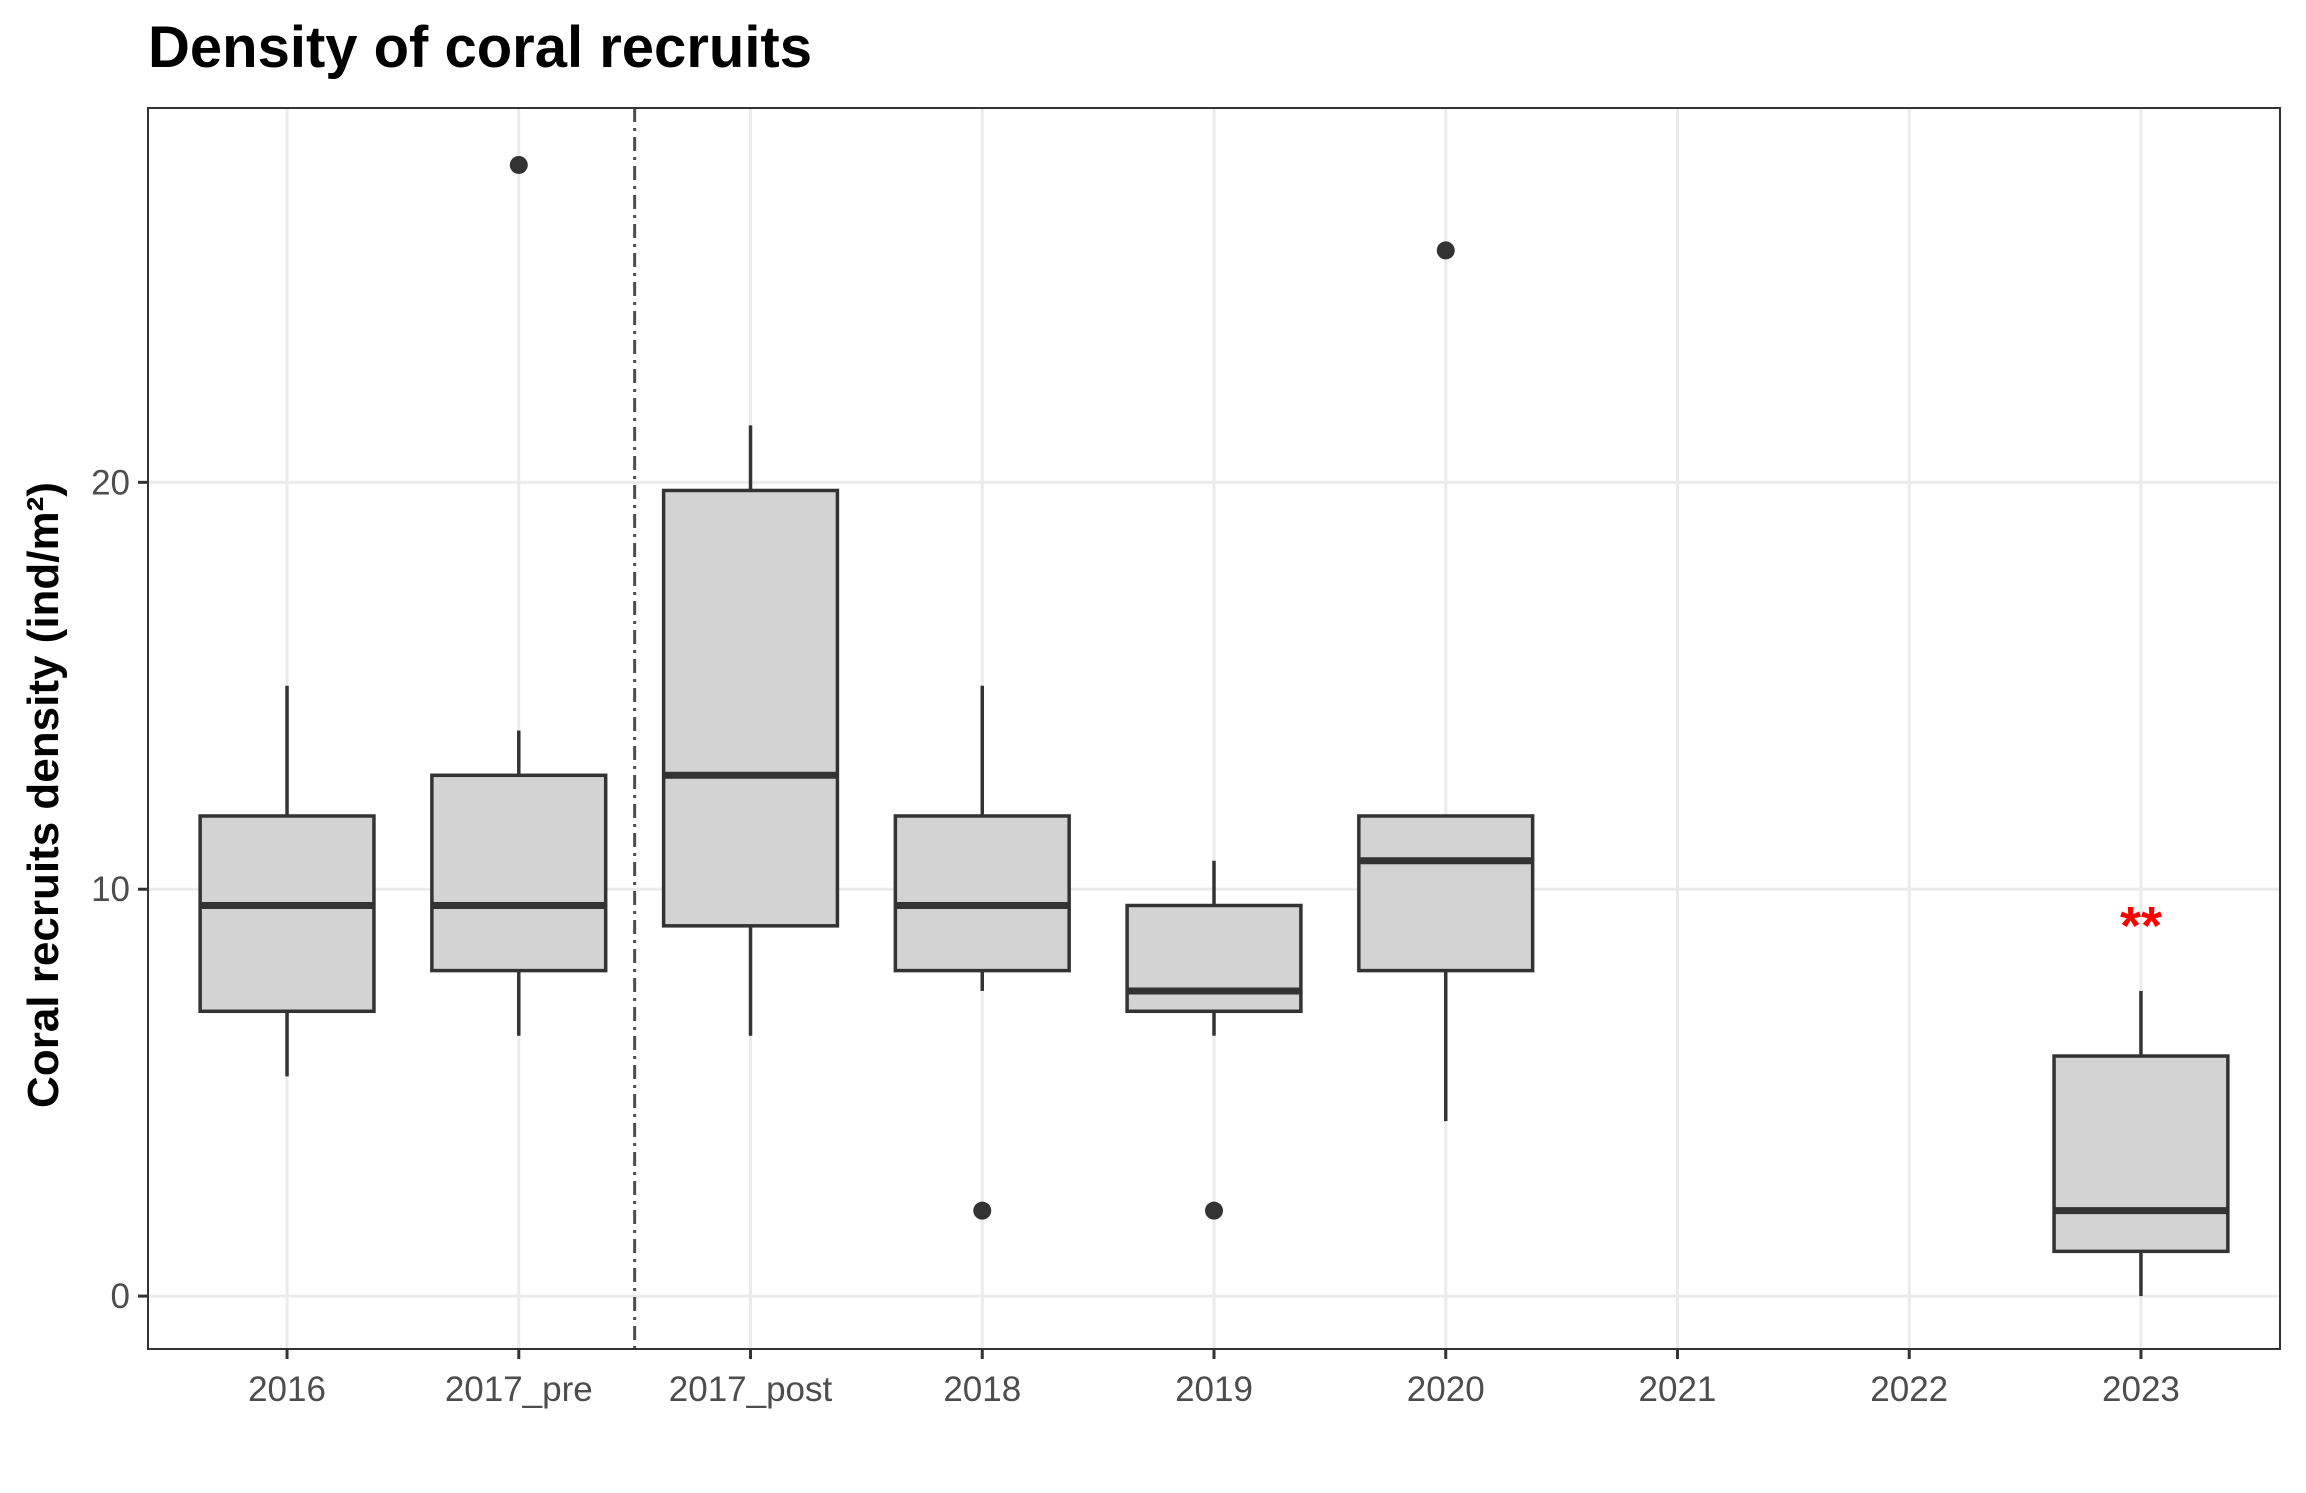 This screenshot has height=1493, width=2306. Describe the element at coordinates (120, 1296) in the screenshot. I see `y-tick-label: 0` at that location.